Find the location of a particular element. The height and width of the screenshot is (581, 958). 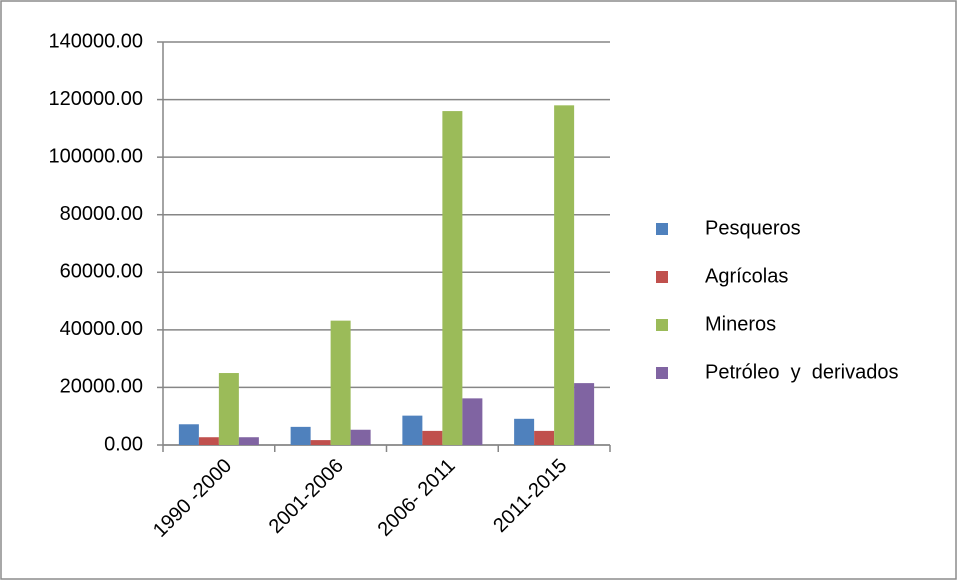

y-tick-label: 100000.00 is located at coordinates (95, 156).